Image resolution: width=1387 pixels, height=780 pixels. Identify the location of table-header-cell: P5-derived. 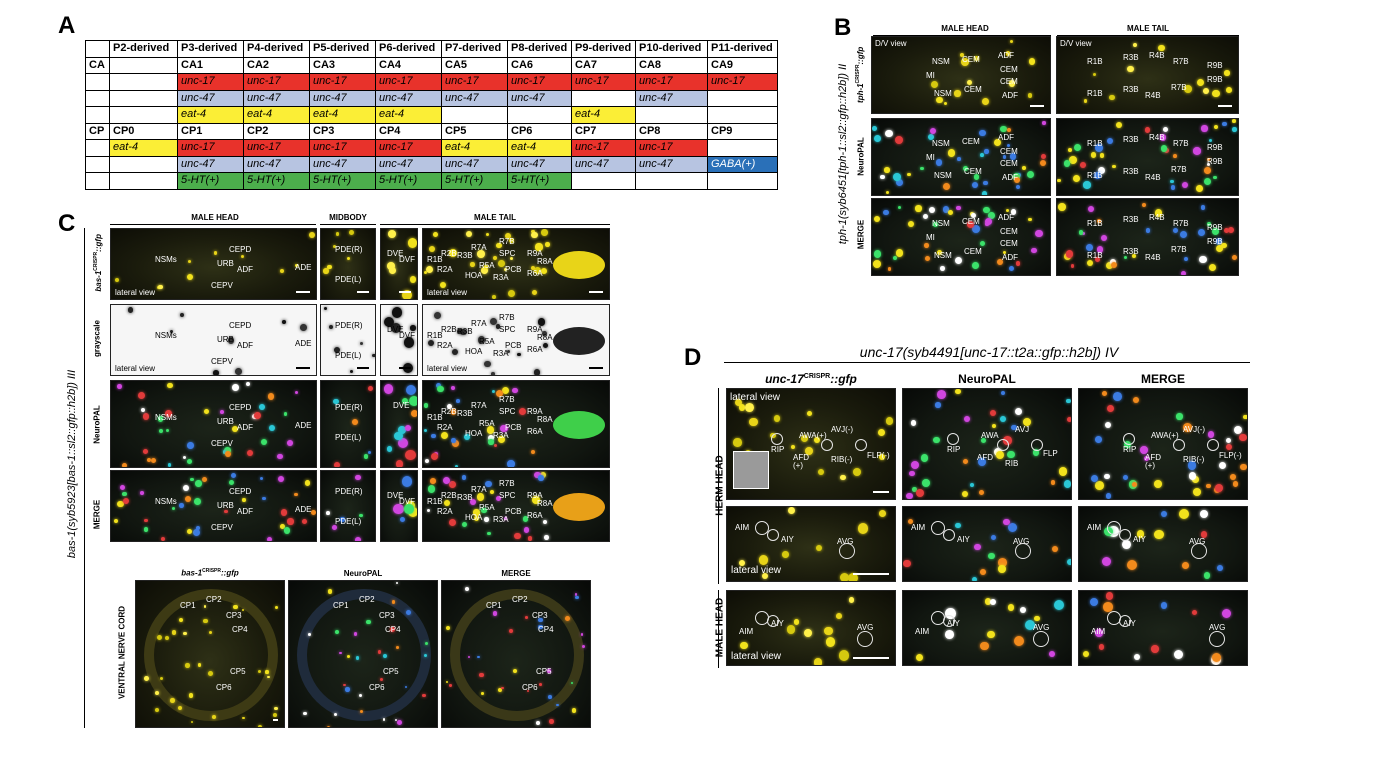
(342, 49).